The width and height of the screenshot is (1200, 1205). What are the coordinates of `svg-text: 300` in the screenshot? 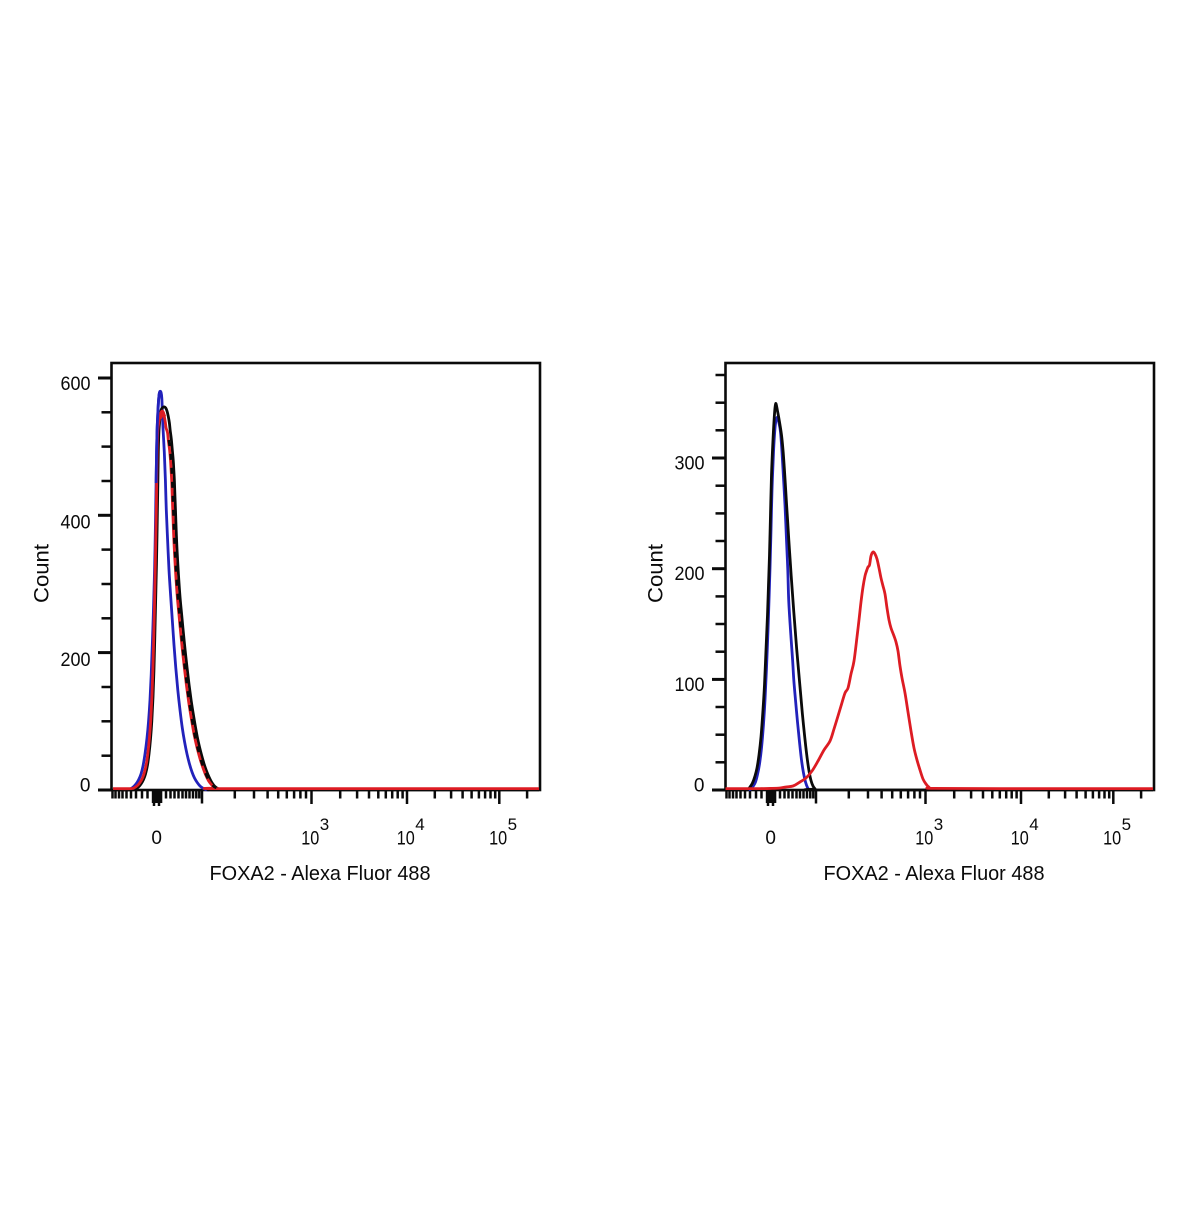 It's located at (690, 464).